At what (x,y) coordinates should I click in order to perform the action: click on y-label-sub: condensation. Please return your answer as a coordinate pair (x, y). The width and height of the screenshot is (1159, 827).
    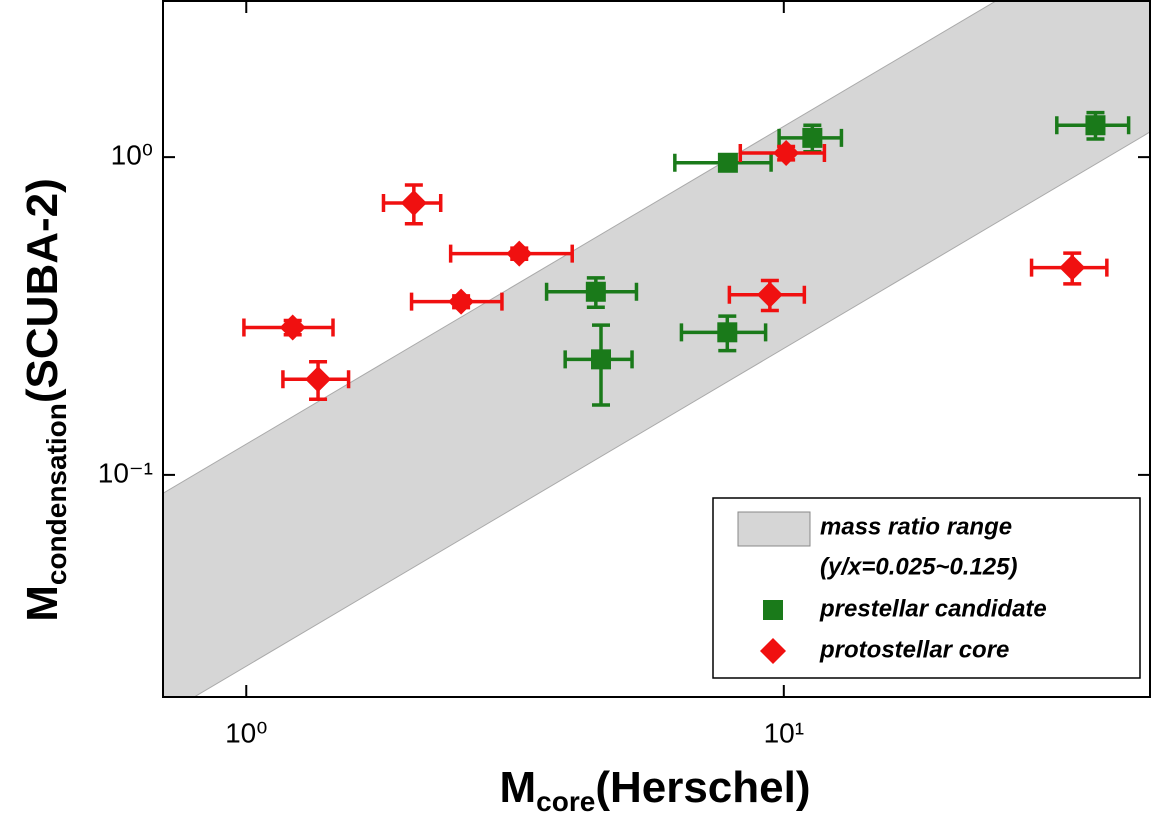
    Looking at the image, I should click on (56, 494).